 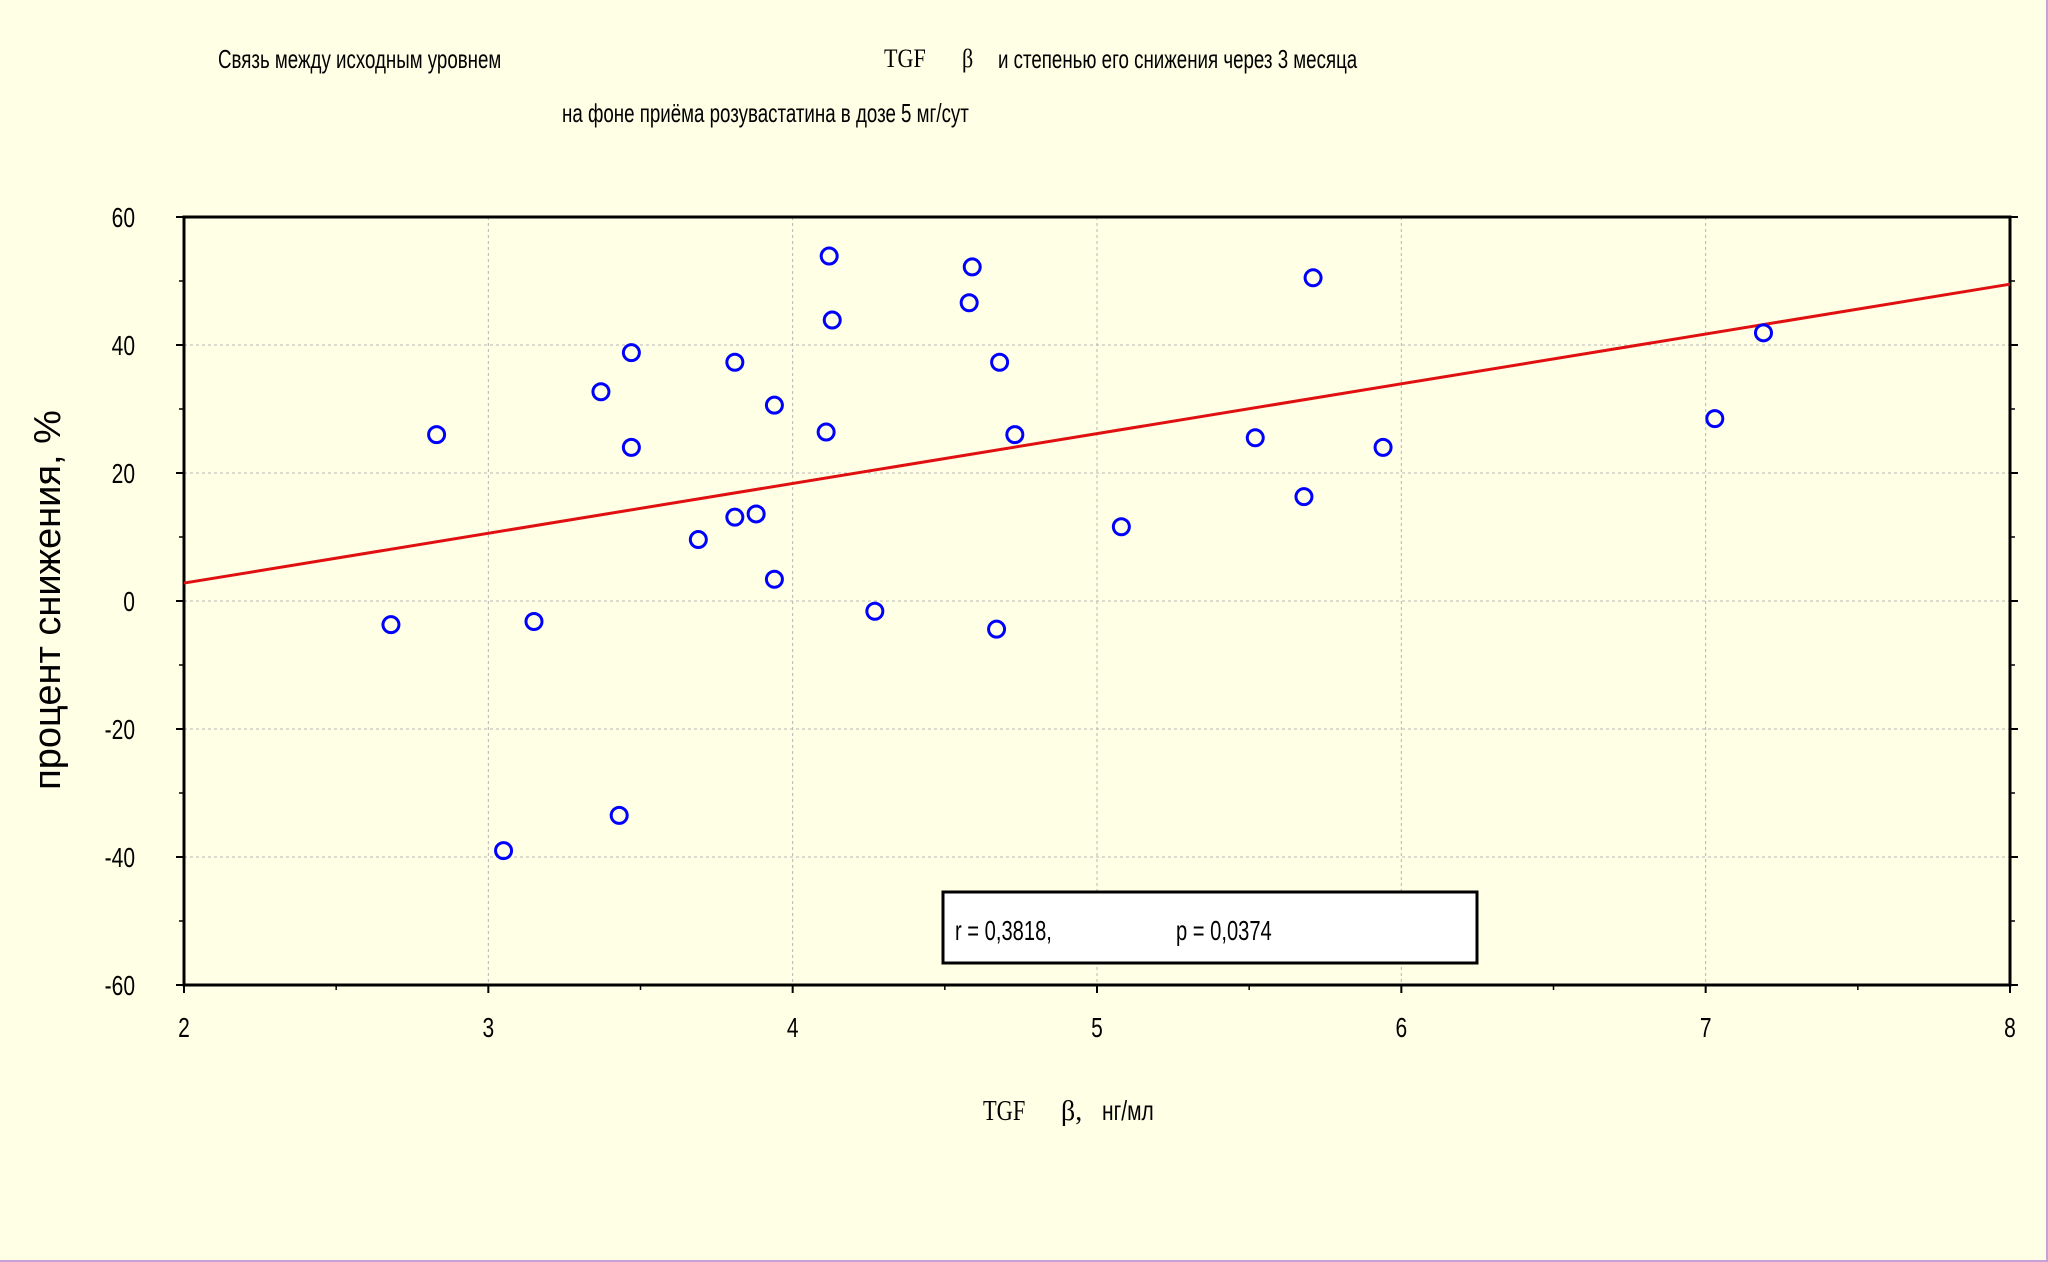 What do you see at coordinates (968, 58) in the screenshot?
I see `chart-title-beta: β` at bounding box center [968, 58].